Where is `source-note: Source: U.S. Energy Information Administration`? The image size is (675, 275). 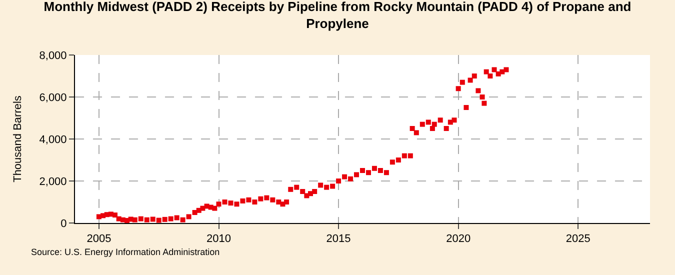
source-note: Source: U.S. Energy Information Administration is located at coordinates (125, 252).